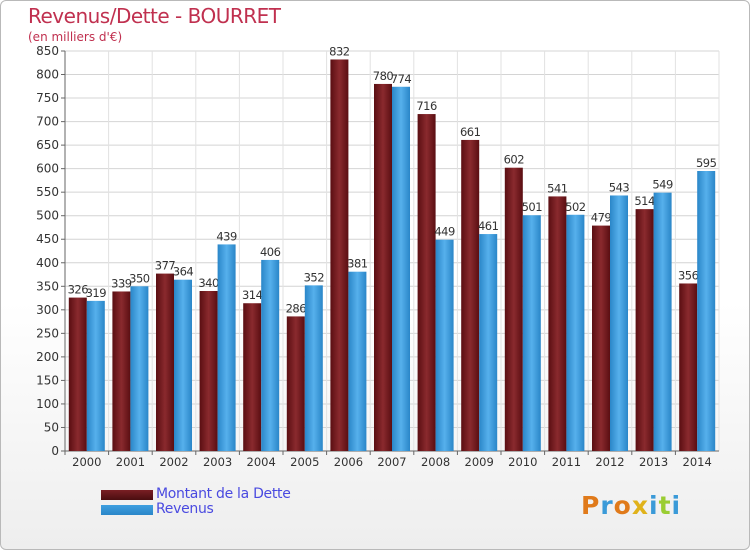  What do you see at coordinates (217, 462) in the screenshot?
I see `x-tick-label: 2003` at bounding box center [217, 462].